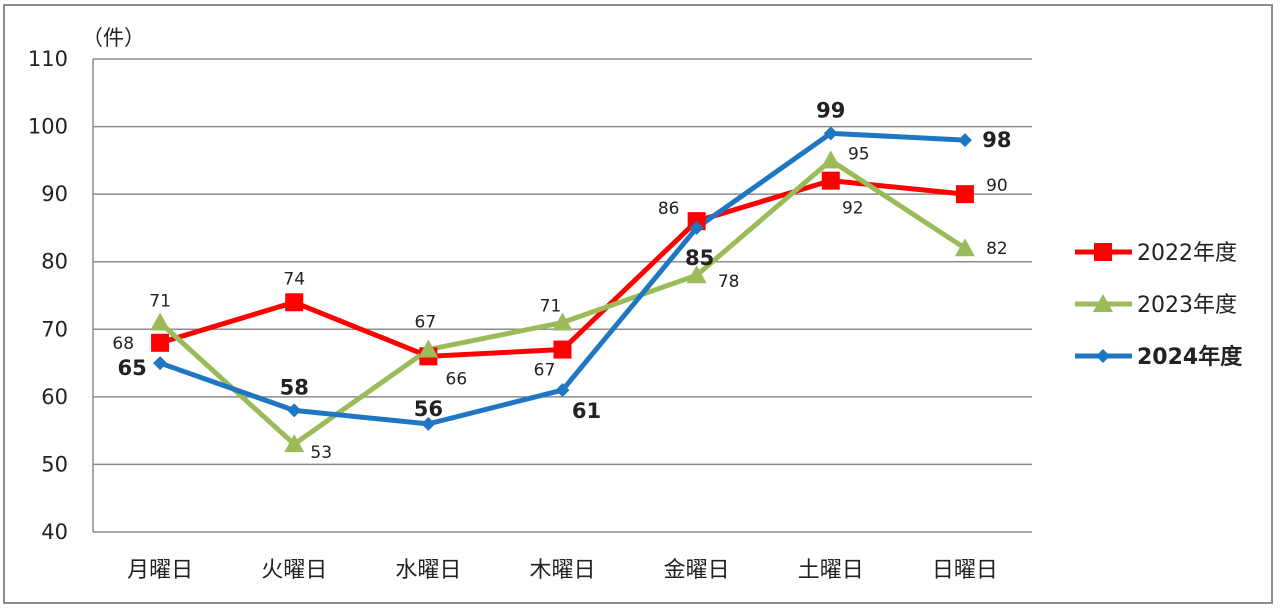 The image size is (1280, 610). Describe the element at coordinates (699, 258) in the screenshot. I see `data-label: 85` at that location.